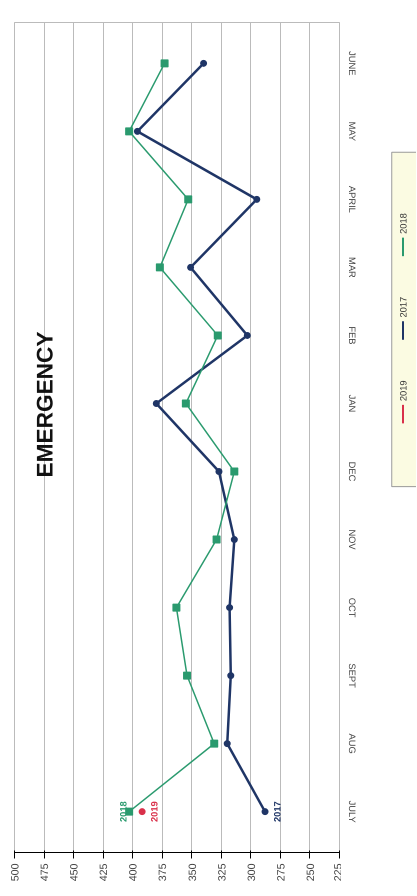  What do you see at coordinates (16, 872) in the screenshot?
I see `x-tick-label: 500` at bounding box center [16, 872].